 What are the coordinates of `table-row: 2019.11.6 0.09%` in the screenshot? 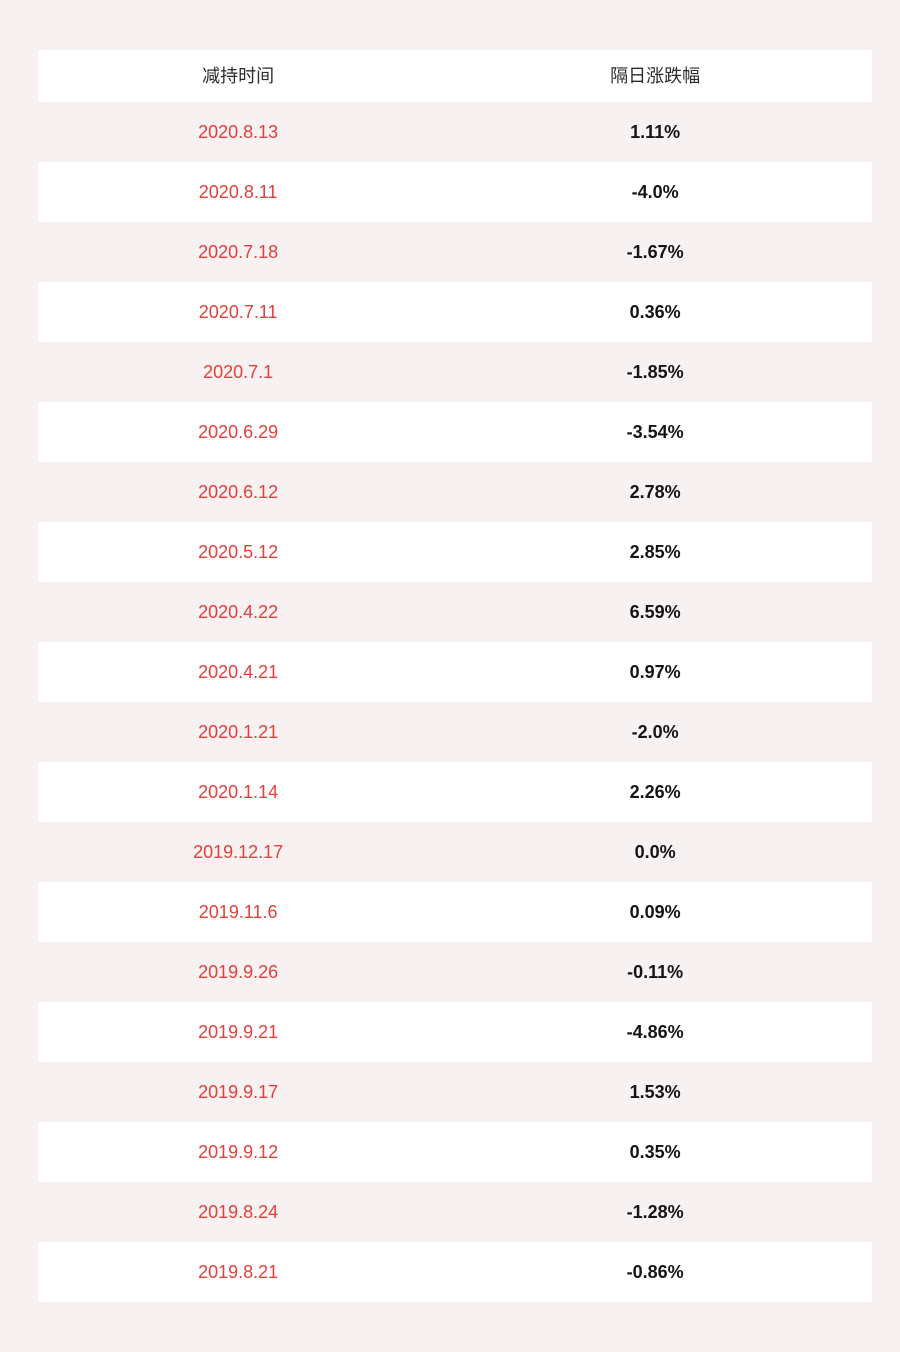 It's located at (455, 912).